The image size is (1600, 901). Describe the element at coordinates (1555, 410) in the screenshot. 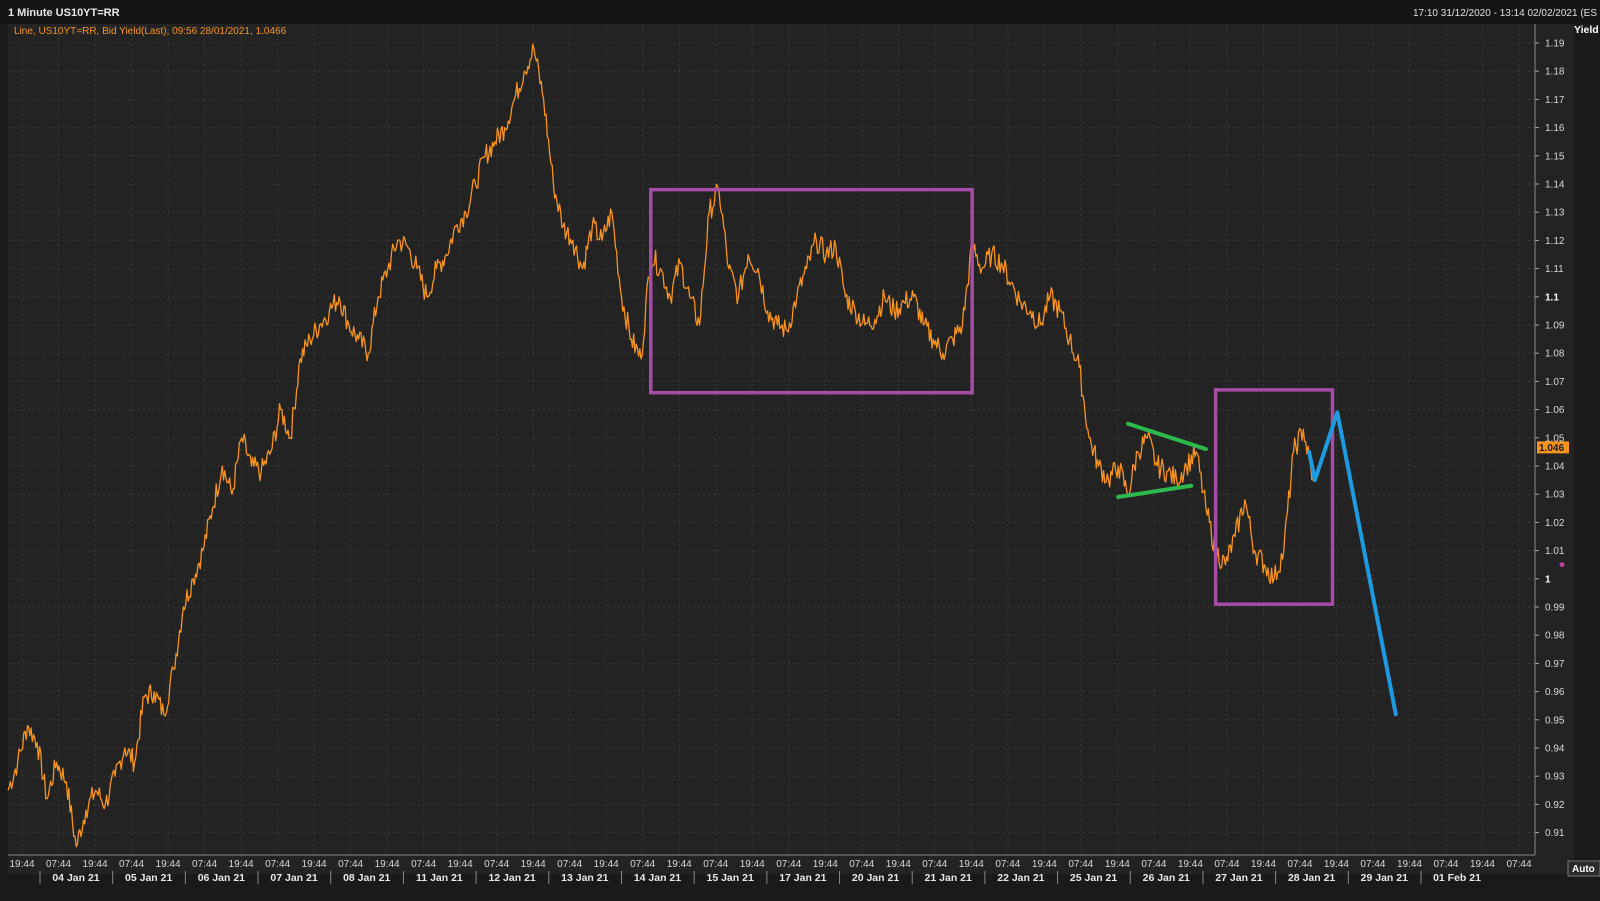

I see `y-tick-label: 1.06` at that location.